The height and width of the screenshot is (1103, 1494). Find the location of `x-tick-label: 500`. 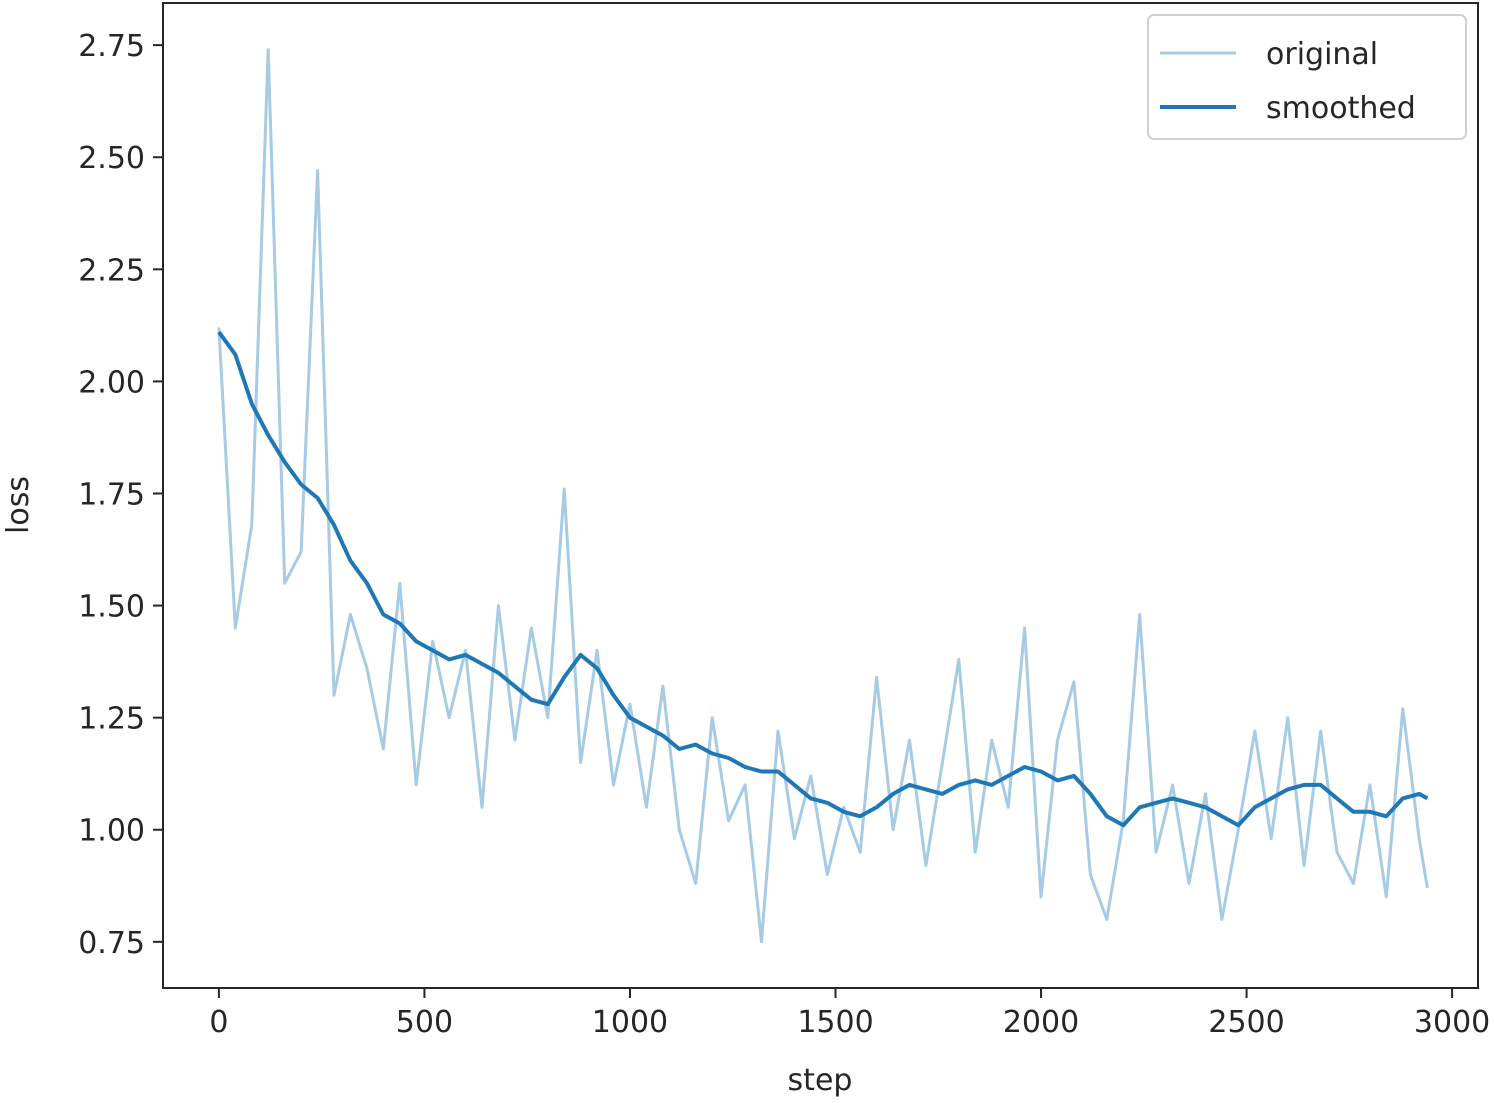

x-tick-label: 500 is located at coordinates (424, 1022).